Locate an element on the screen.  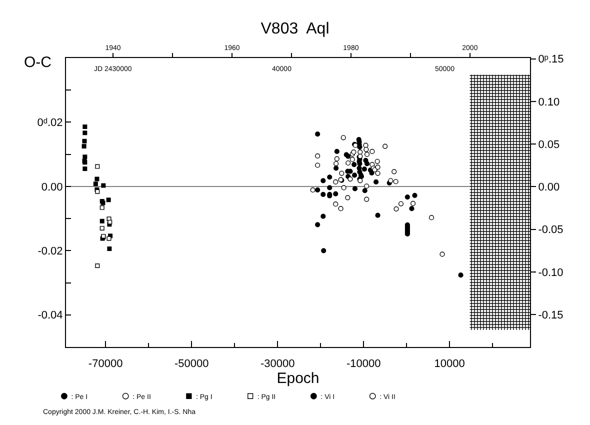
y-tick-label: -0.04 is located at coordinates (50, 316).